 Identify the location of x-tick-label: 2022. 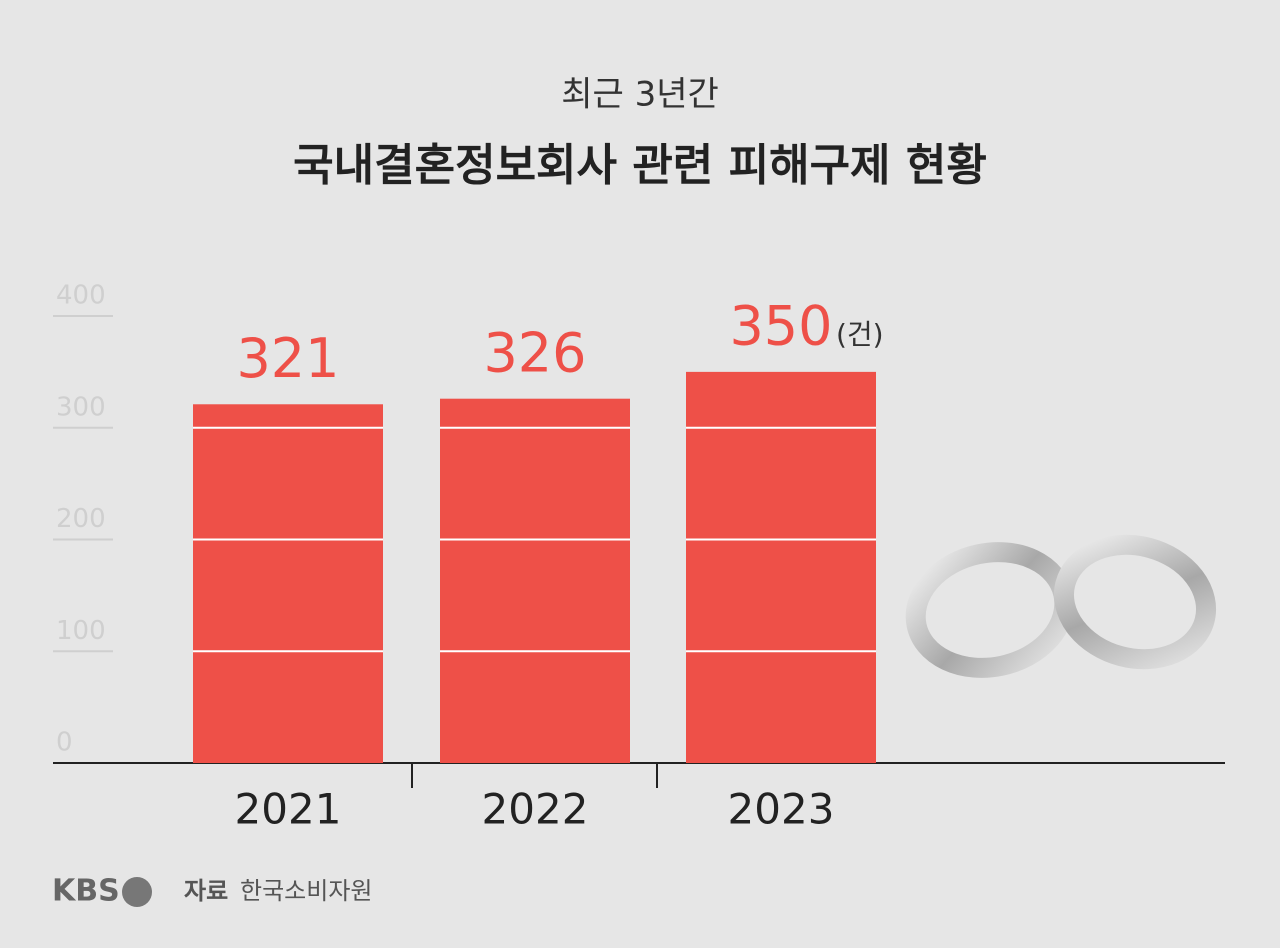
(535, 809).